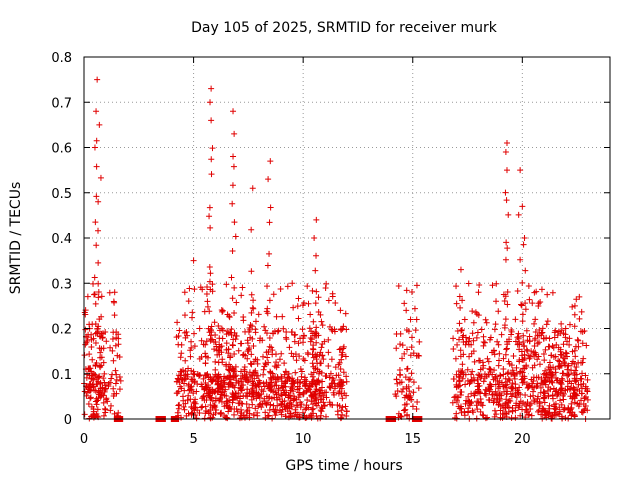 Image resolution: width=640 pixels, height=480 pixels. Describe the element at coordinates (61, 284) in the screenshot. I see `y-tick-label: 0.3` at that location.